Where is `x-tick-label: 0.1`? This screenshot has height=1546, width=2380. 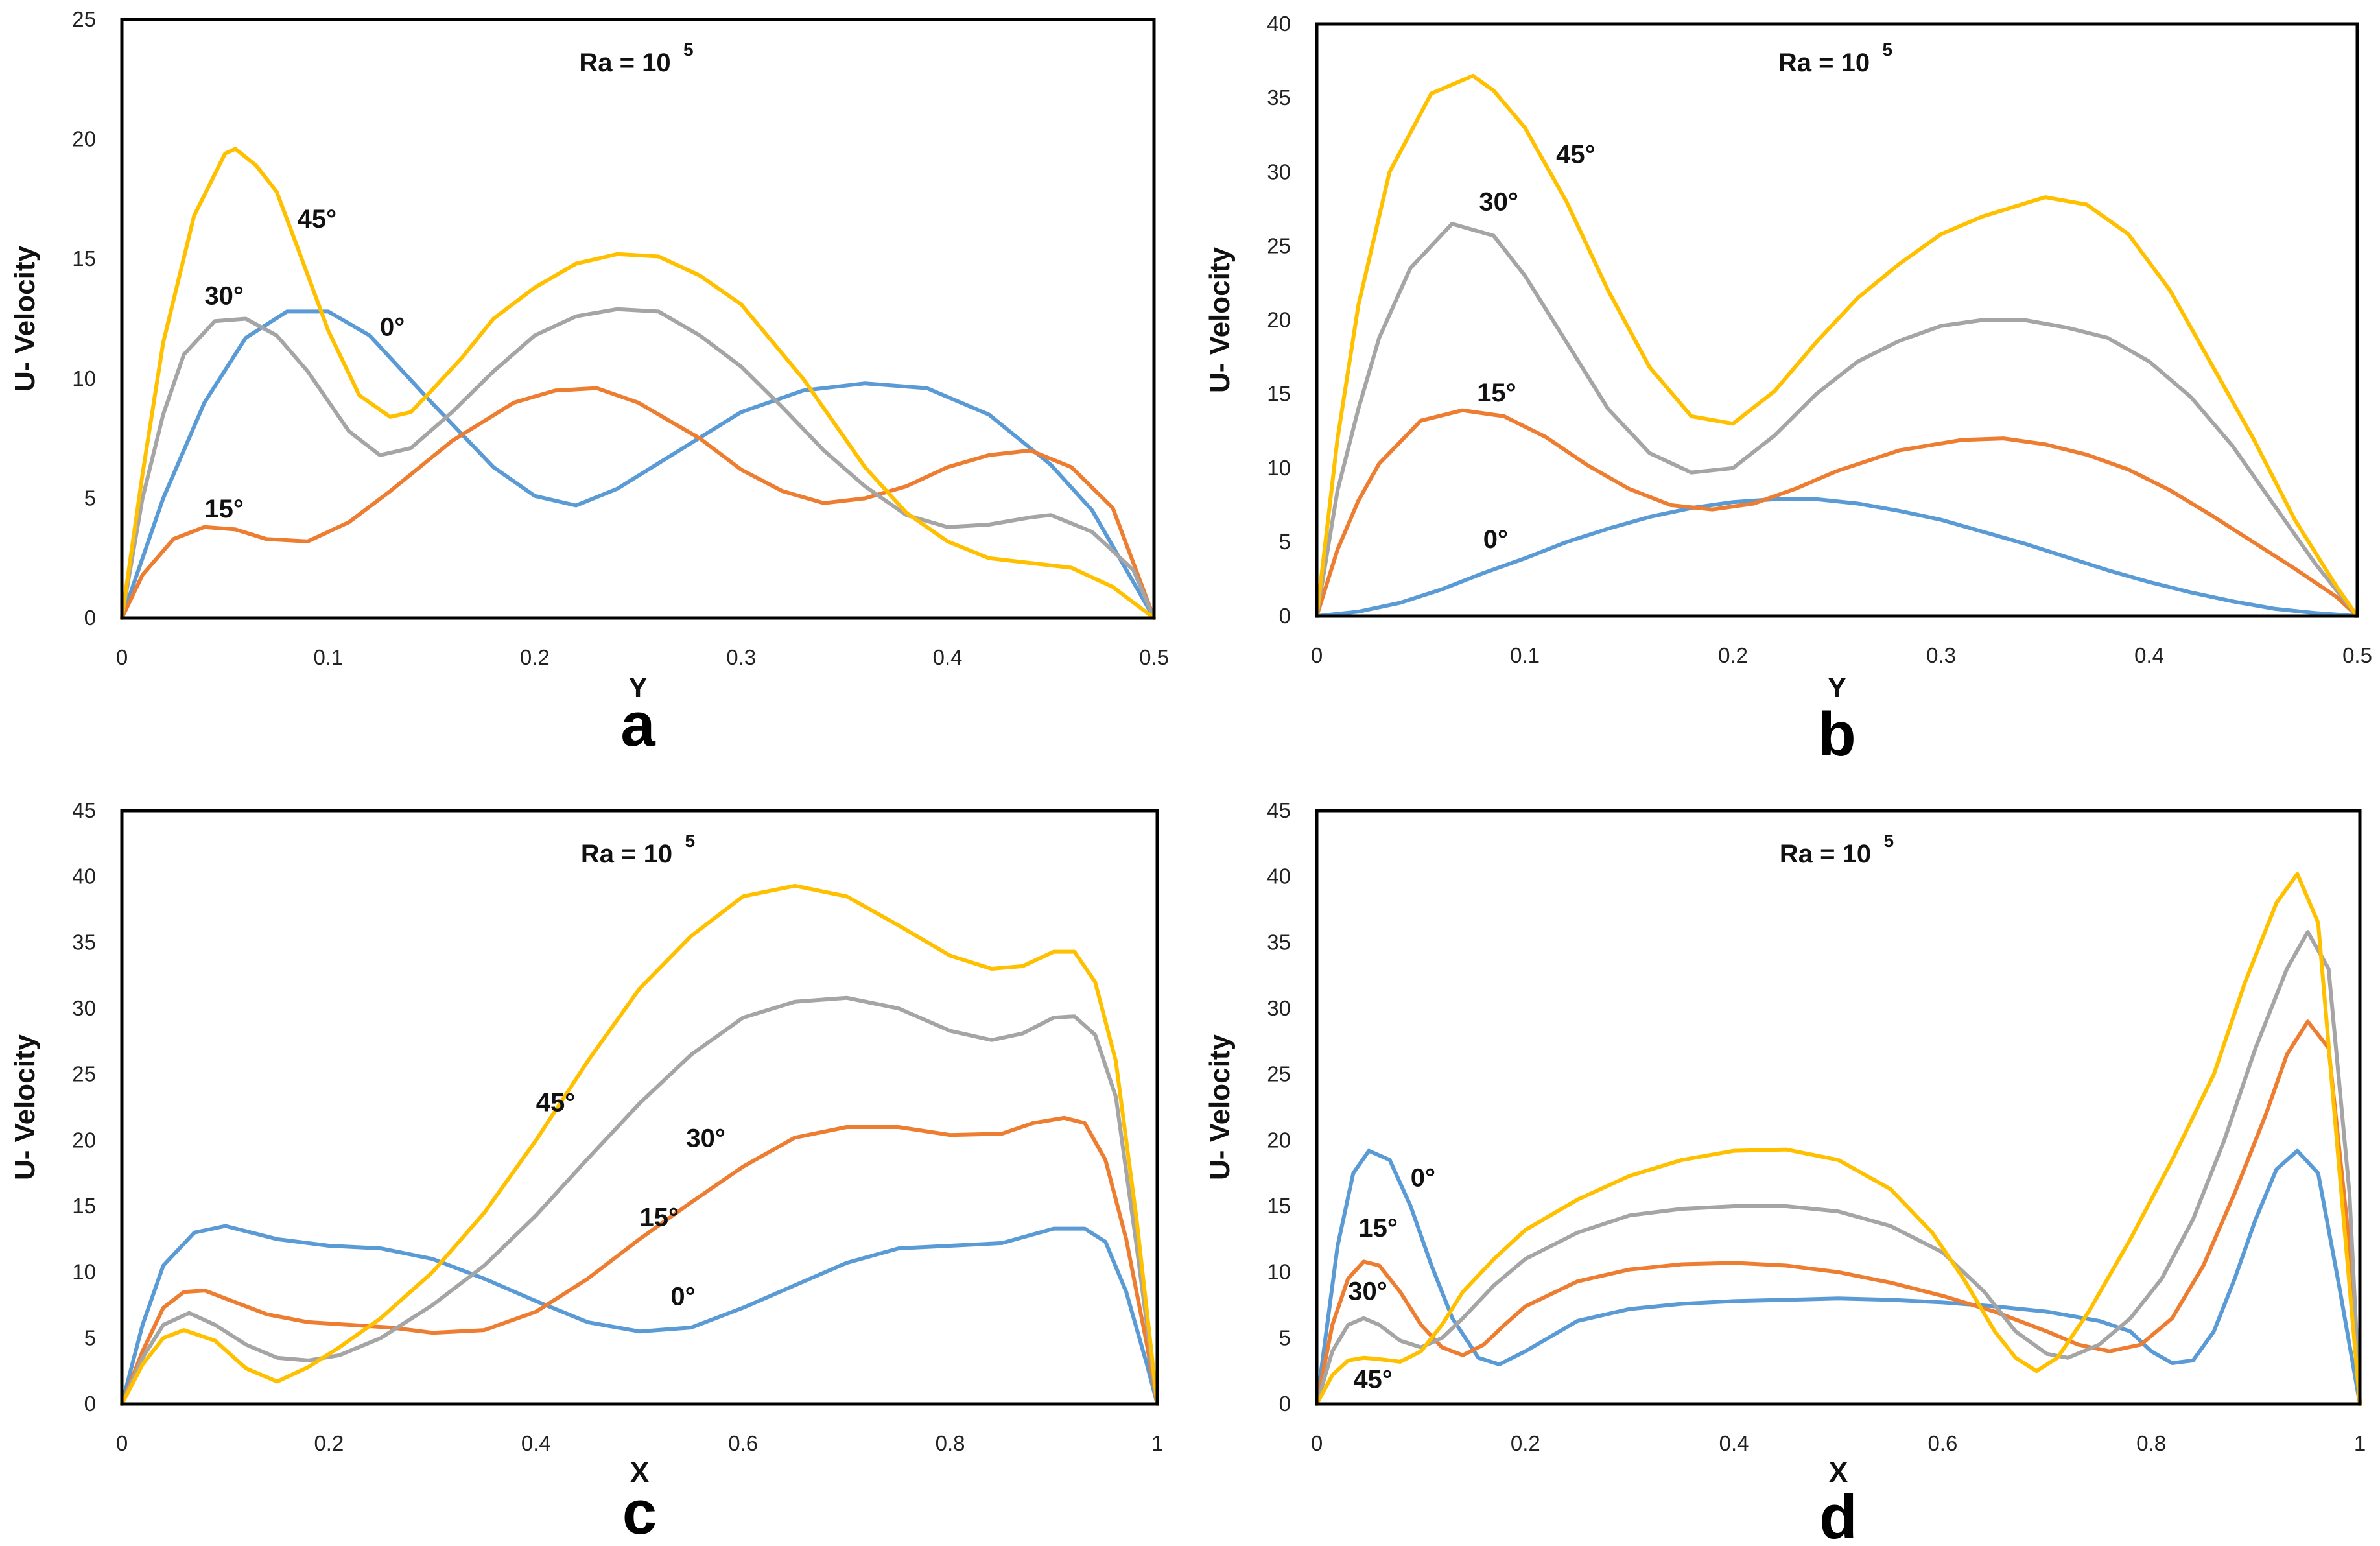
x-tick-label: 0.1 is located at coordinates (328, 657).